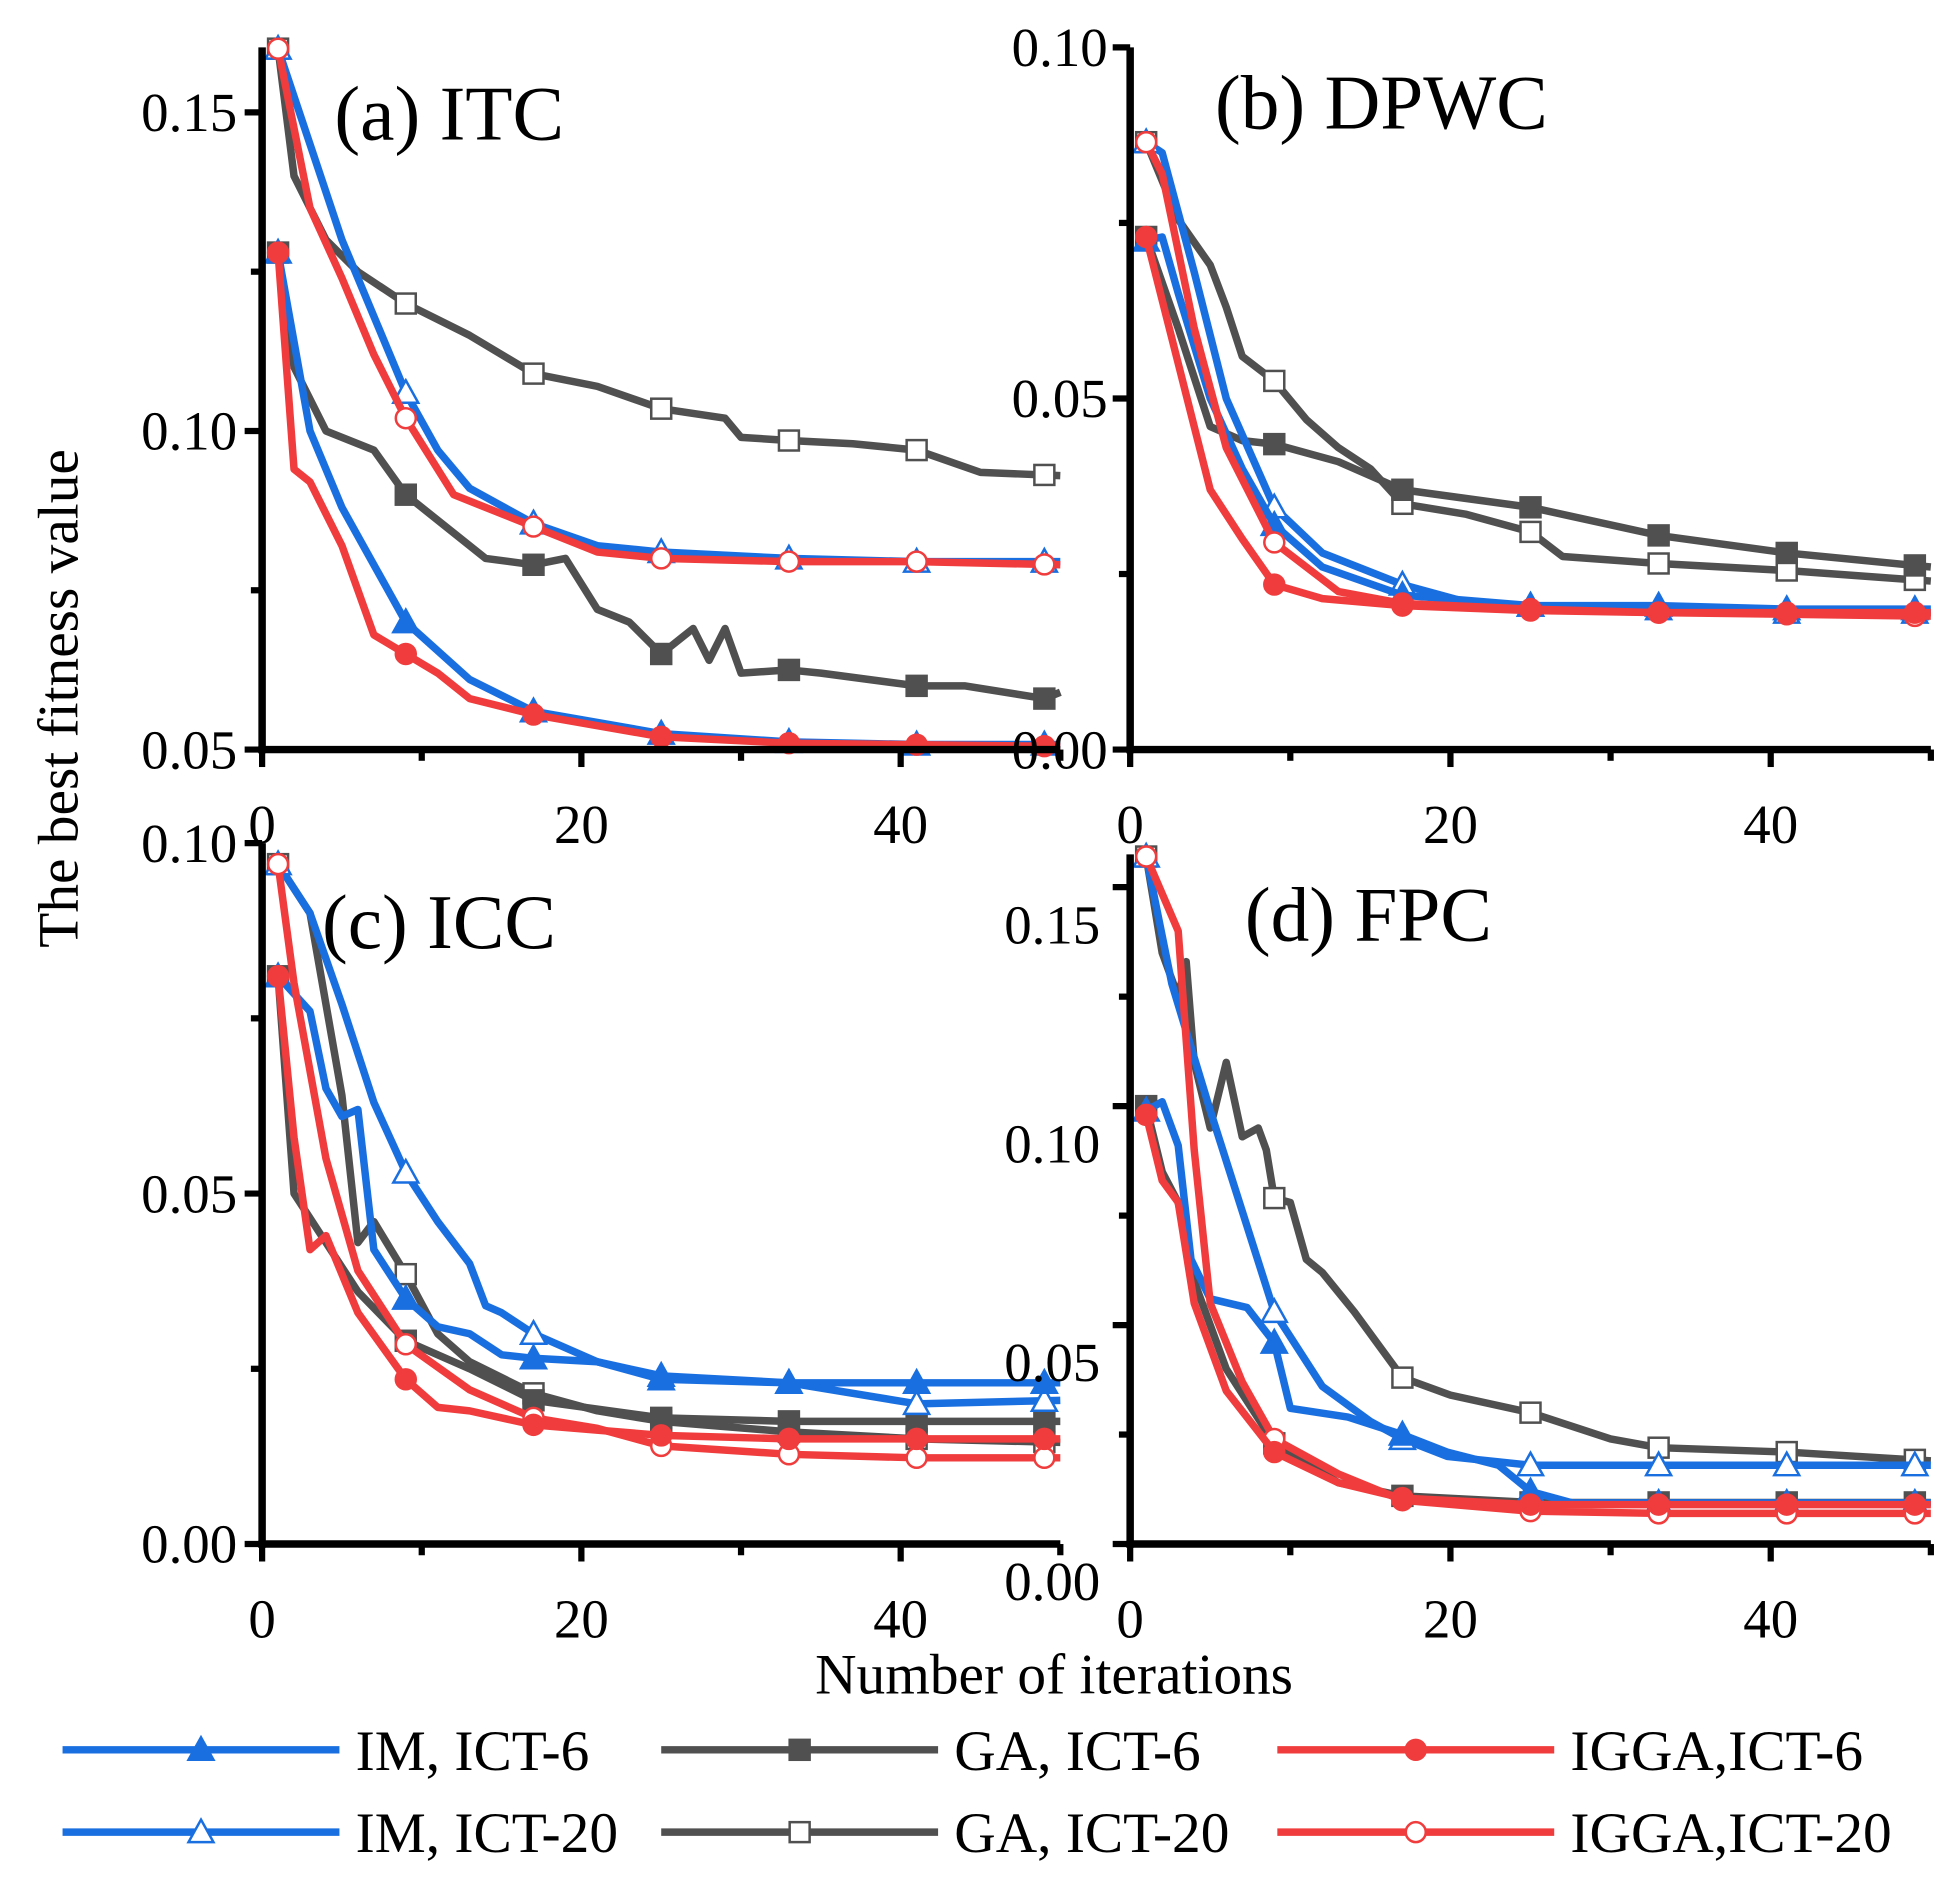 The width and height of the screenshot is (1956, 1892). I want to click on legend-entry-IM20: IM, ICT-20, so click(340, 1833).